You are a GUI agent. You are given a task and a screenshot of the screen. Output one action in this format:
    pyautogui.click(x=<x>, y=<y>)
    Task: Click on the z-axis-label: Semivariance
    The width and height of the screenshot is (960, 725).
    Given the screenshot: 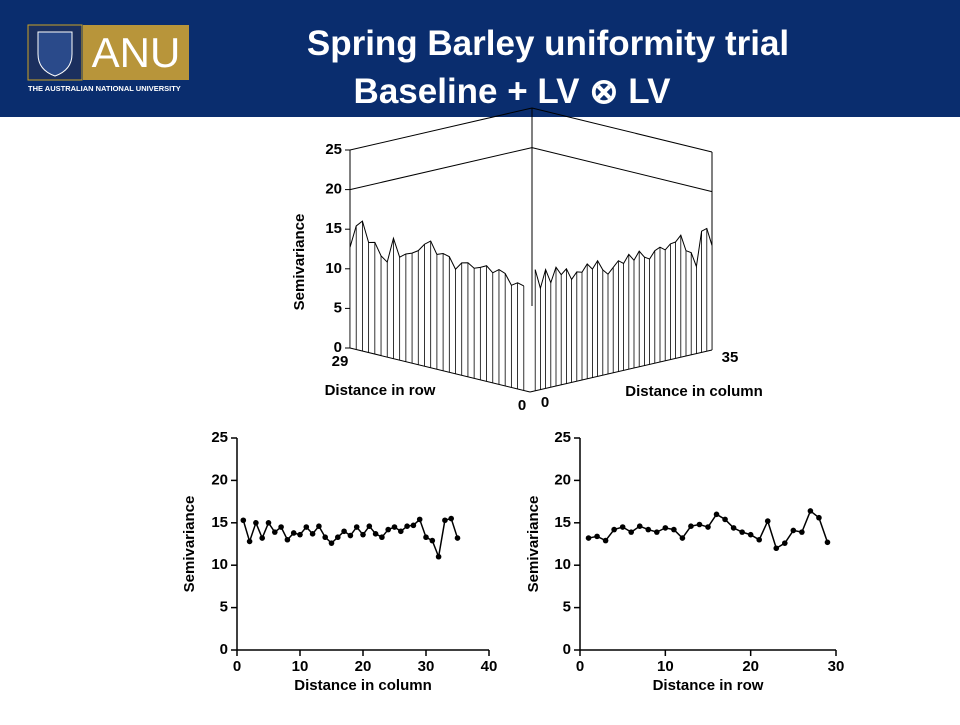 What is the action you would take?
    pyautogui.click(x=299, y=262)
    